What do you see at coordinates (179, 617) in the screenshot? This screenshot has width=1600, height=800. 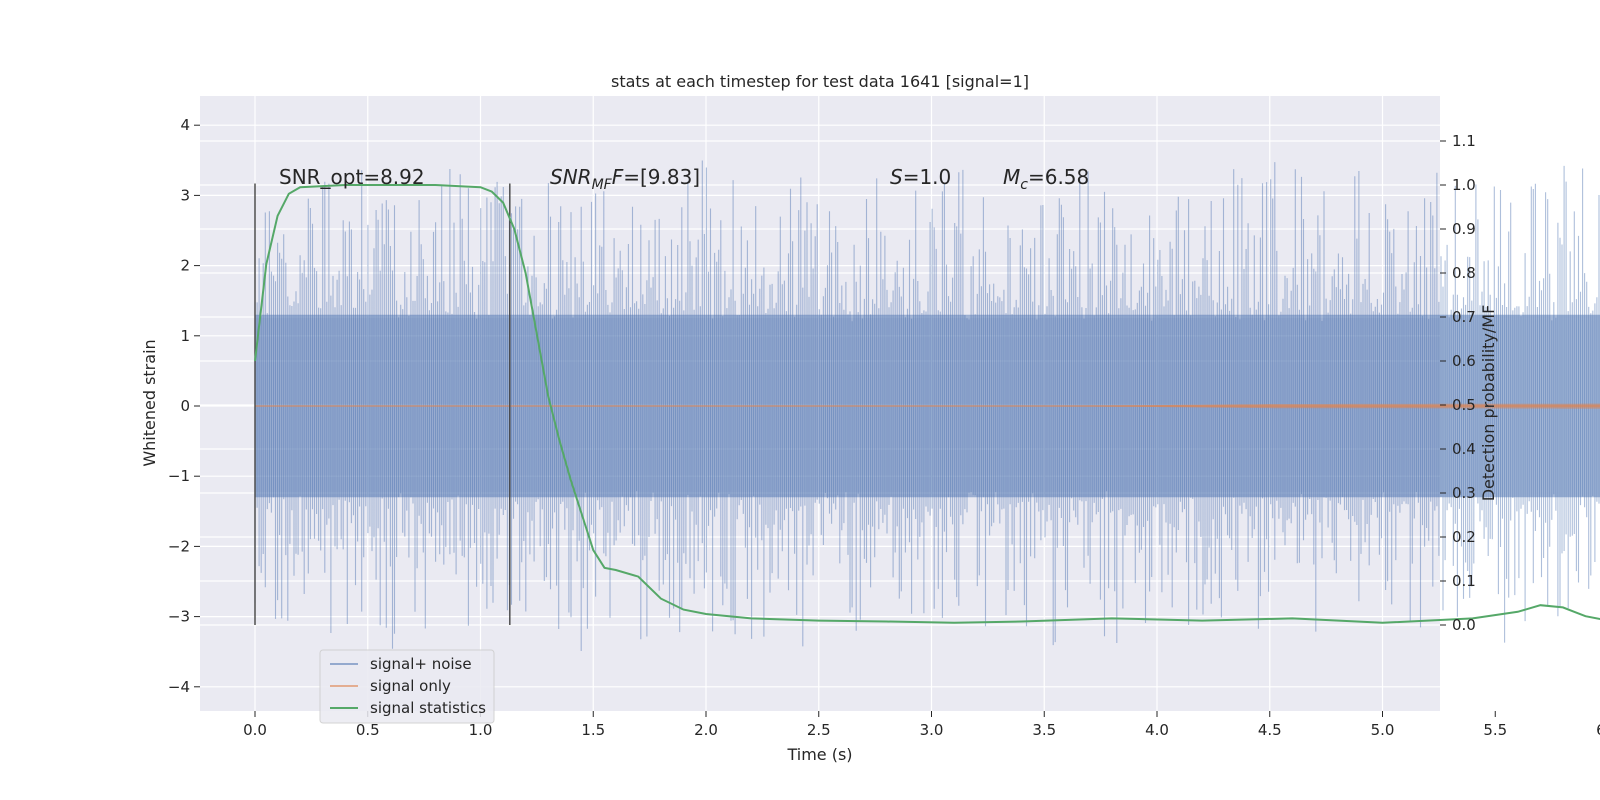 I see `y-tick-label: −3` at bounding box center [179, 617].